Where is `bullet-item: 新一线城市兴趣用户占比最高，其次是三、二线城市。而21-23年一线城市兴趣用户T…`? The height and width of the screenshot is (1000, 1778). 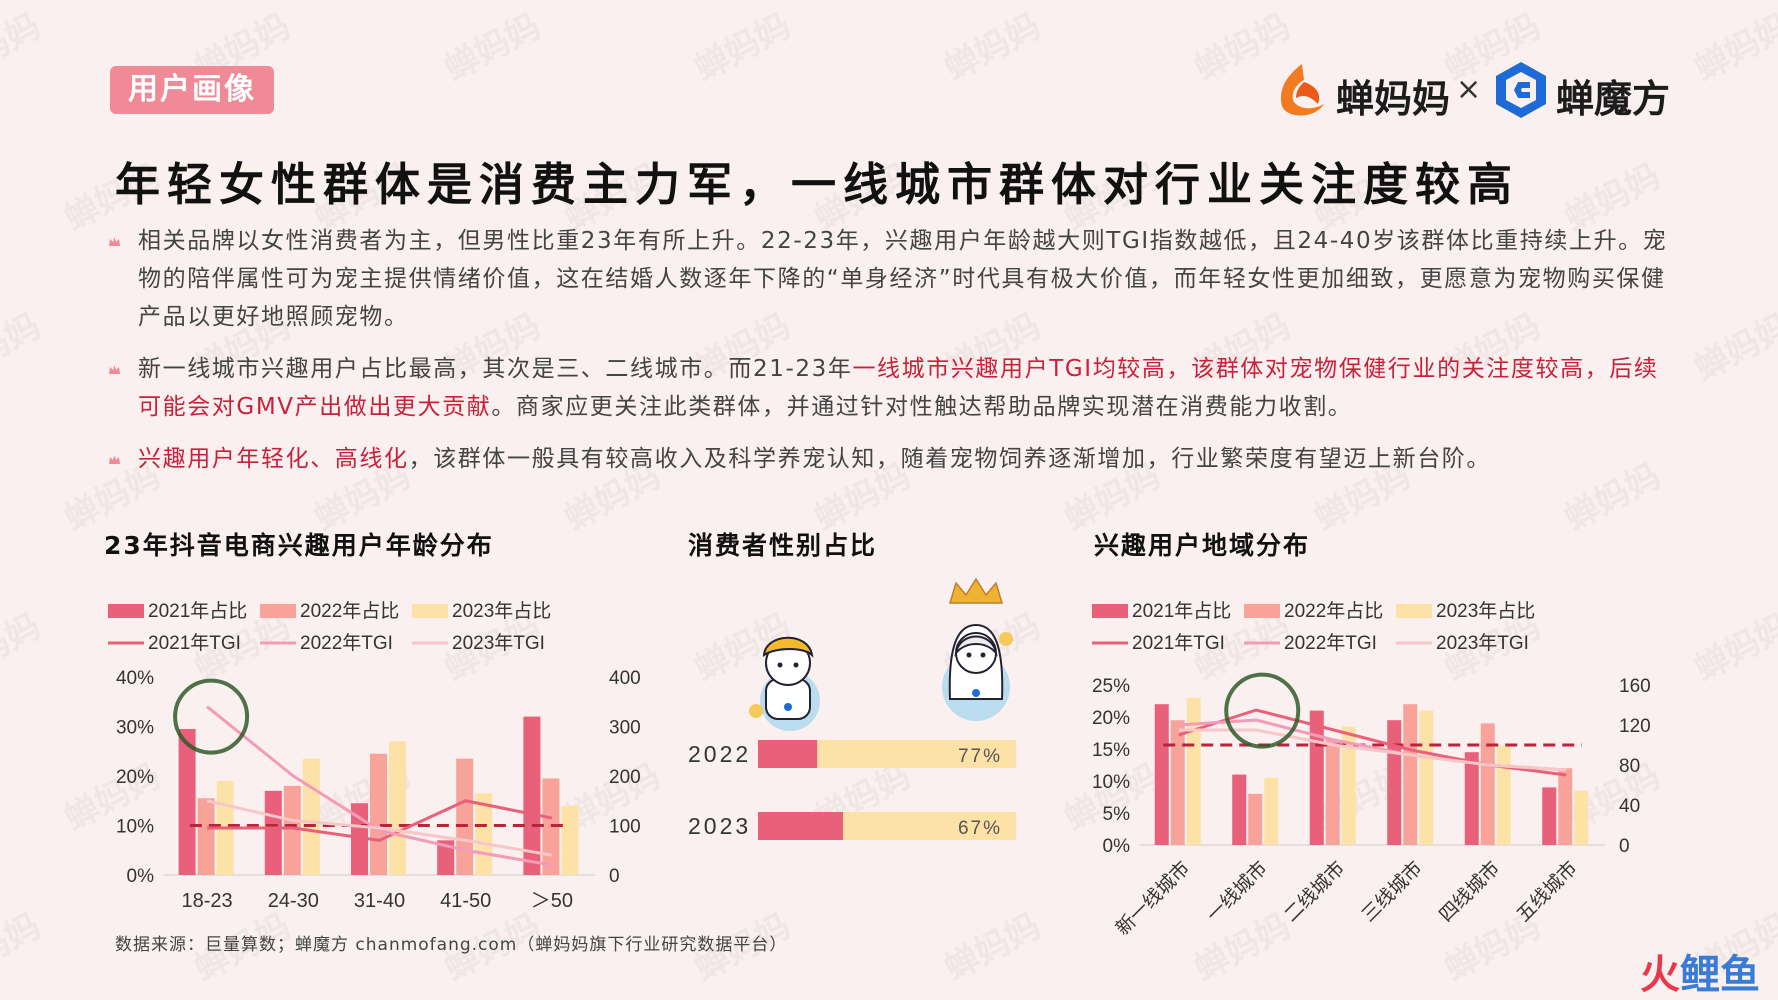 bullet-item: 新一线城市兴趣用户占比最高，其次是三、二线城市。而21-23年一线城市兴趣用户T… is located at coordinates (888, 388).